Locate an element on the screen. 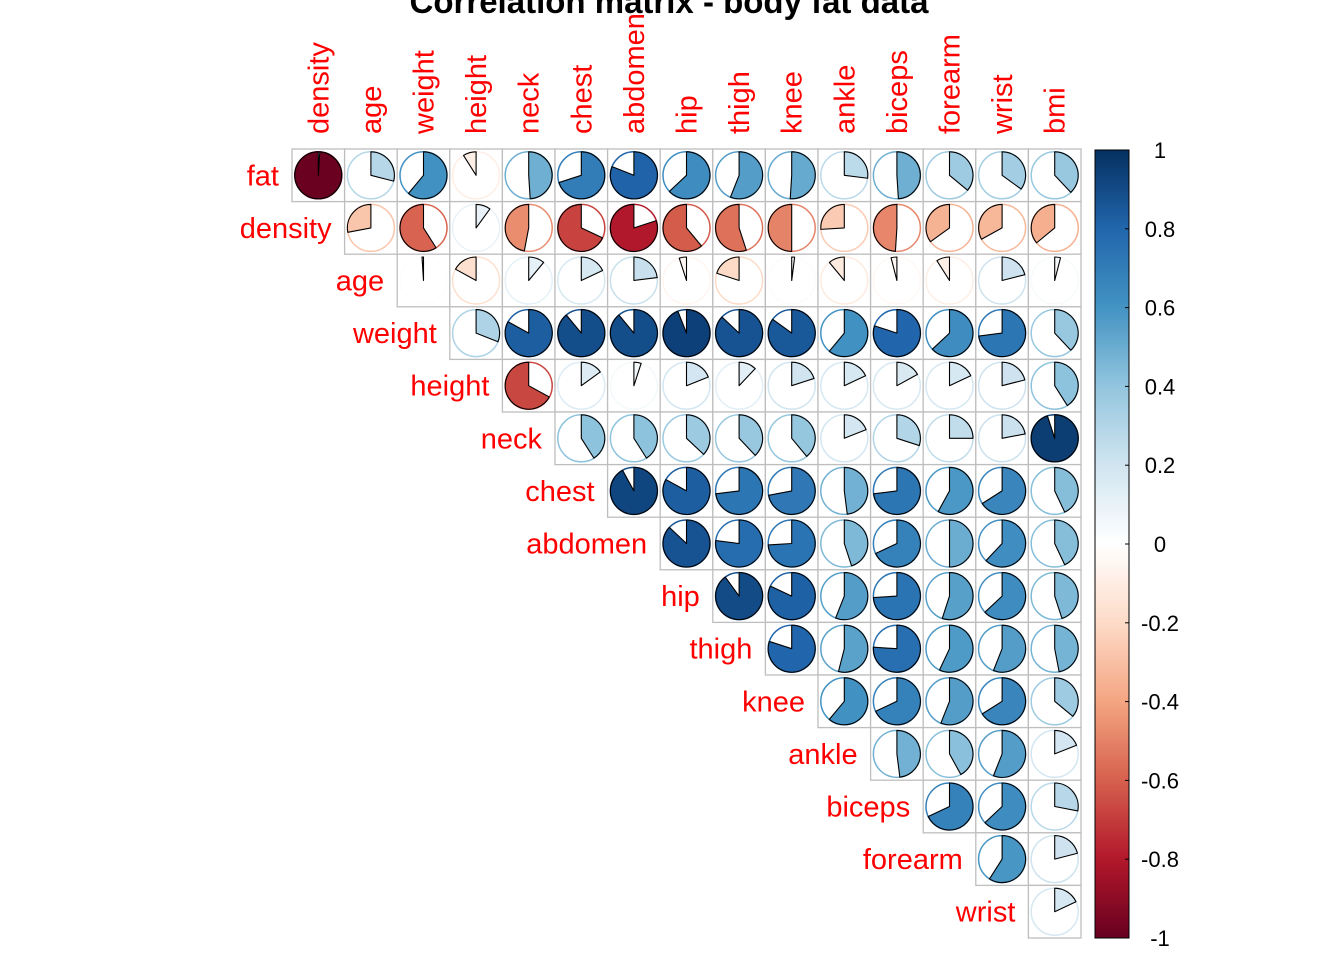 This screenshot has height=960, width=1344. colorbar-tick-label: 0.2 is located at coordinates (1160, 465).